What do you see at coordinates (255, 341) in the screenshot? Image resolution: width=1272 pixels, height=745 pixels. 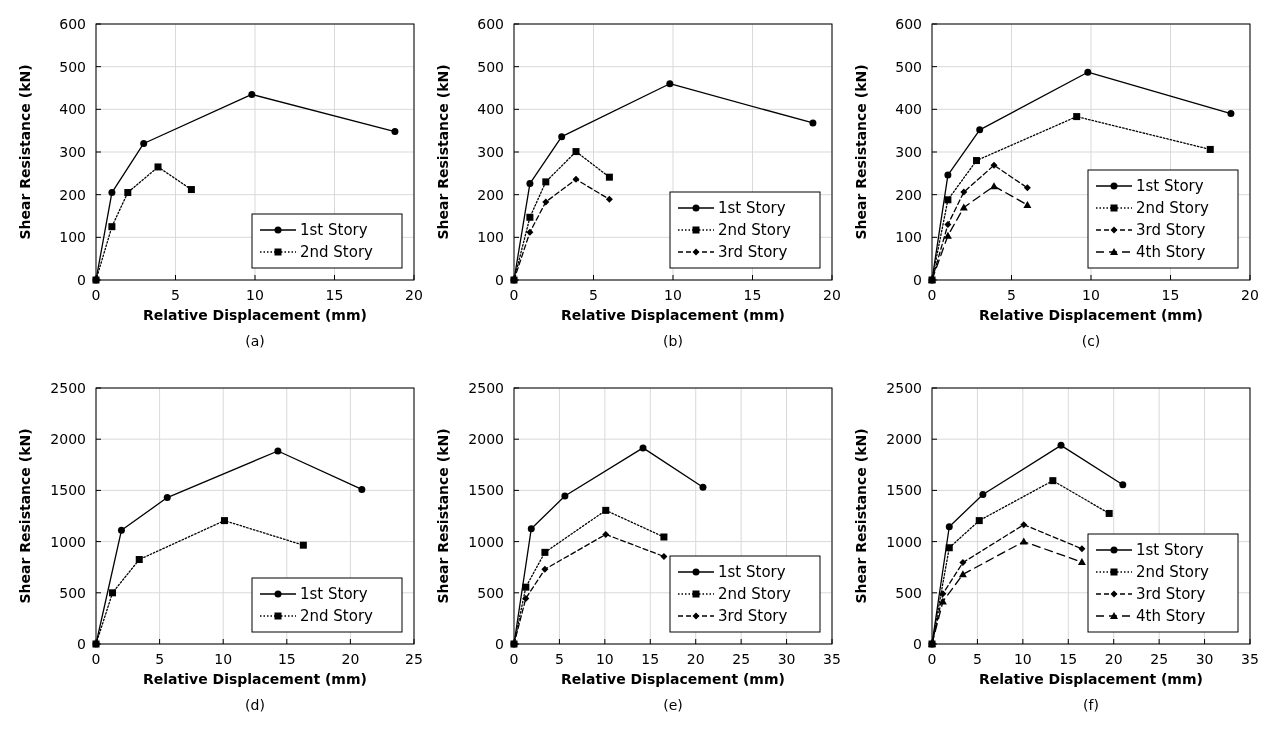 I see `text: (a)` at bounding box center [255, 341].